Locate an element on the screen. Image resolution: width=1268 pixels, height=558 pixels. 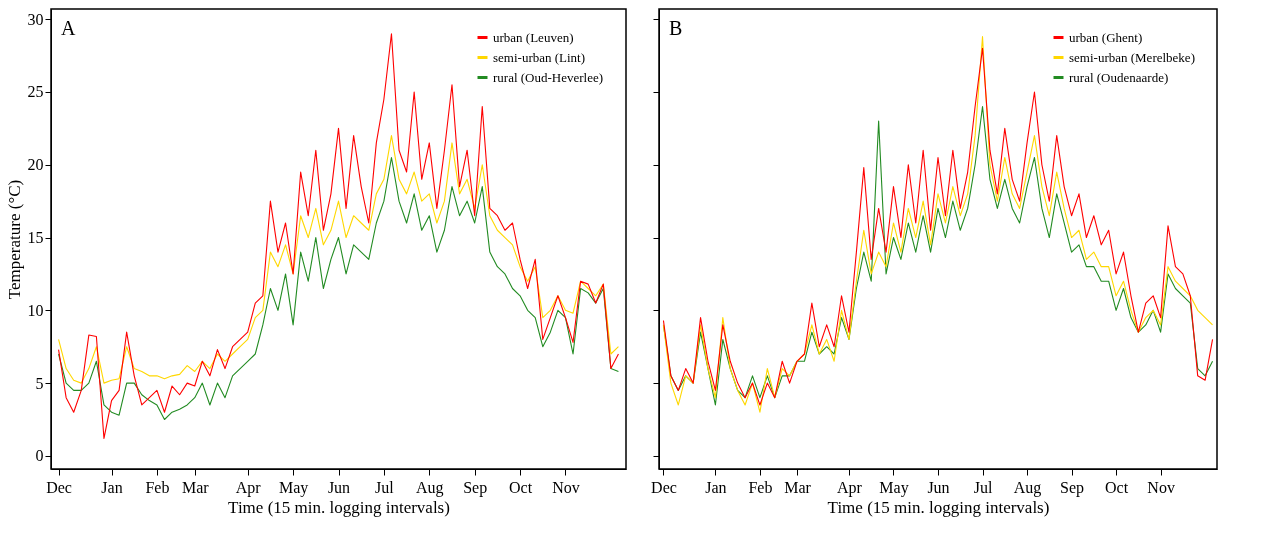
y-tick-label: 20 is located at coordinates (35, 165).